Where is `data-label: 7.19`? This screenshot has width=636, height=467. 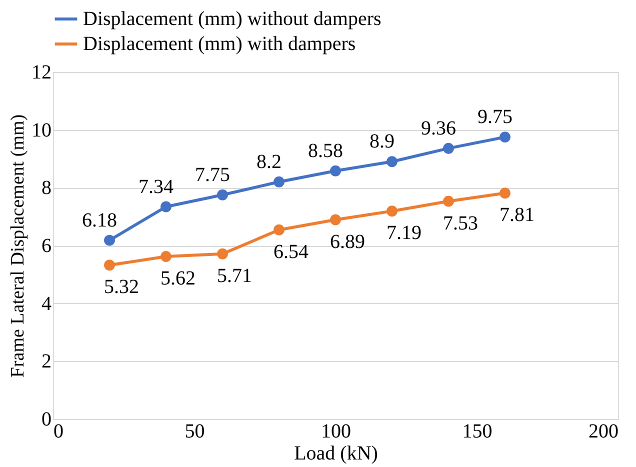
data-label: 7.19 is located at coordinates (404, 233).